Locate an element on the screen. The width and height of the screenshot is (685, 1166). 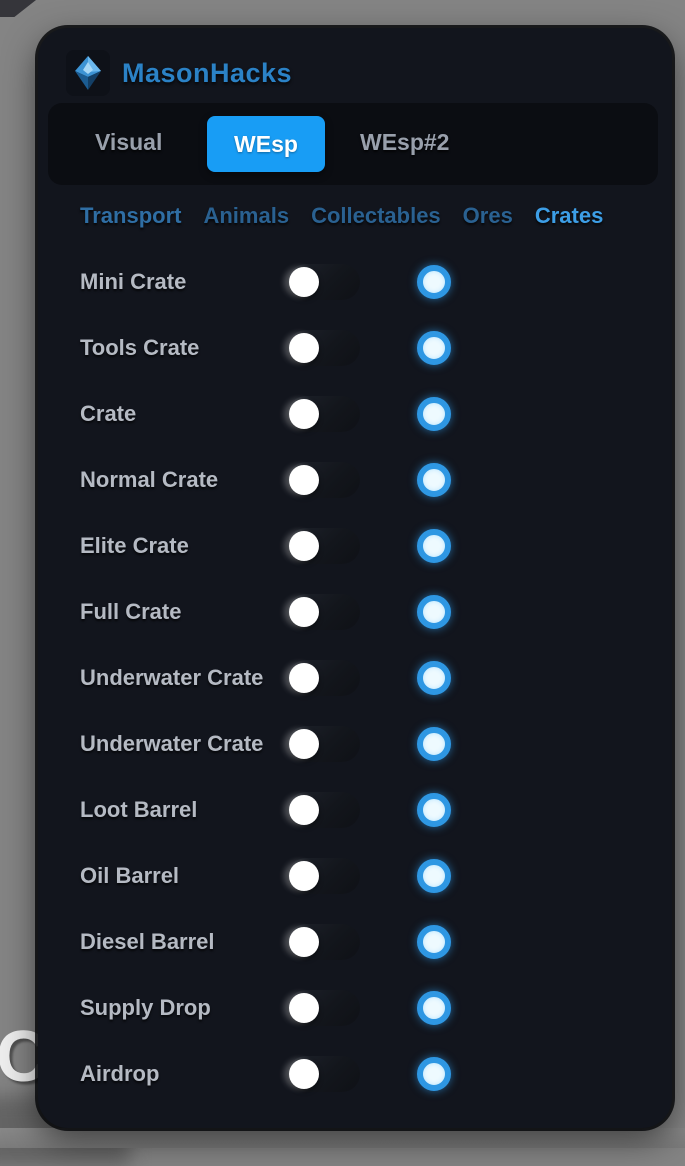
background-dark-corner is located at coordinates (18, 8).